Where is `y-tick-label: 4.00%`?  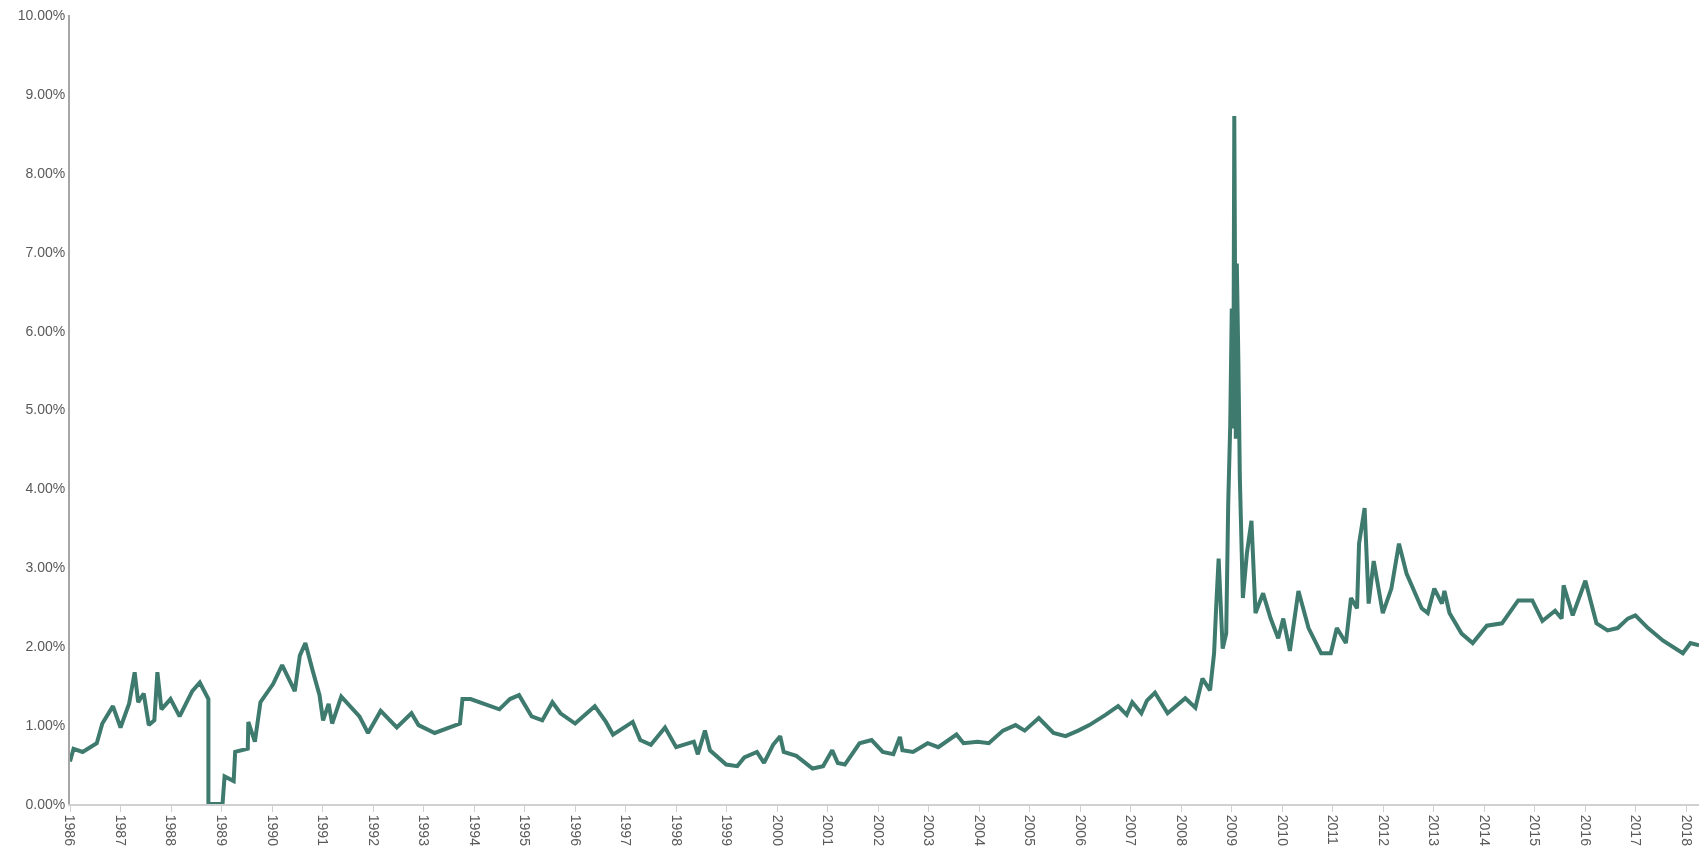
y-tick-label: 4.00% is located at coordinates (45, 488).